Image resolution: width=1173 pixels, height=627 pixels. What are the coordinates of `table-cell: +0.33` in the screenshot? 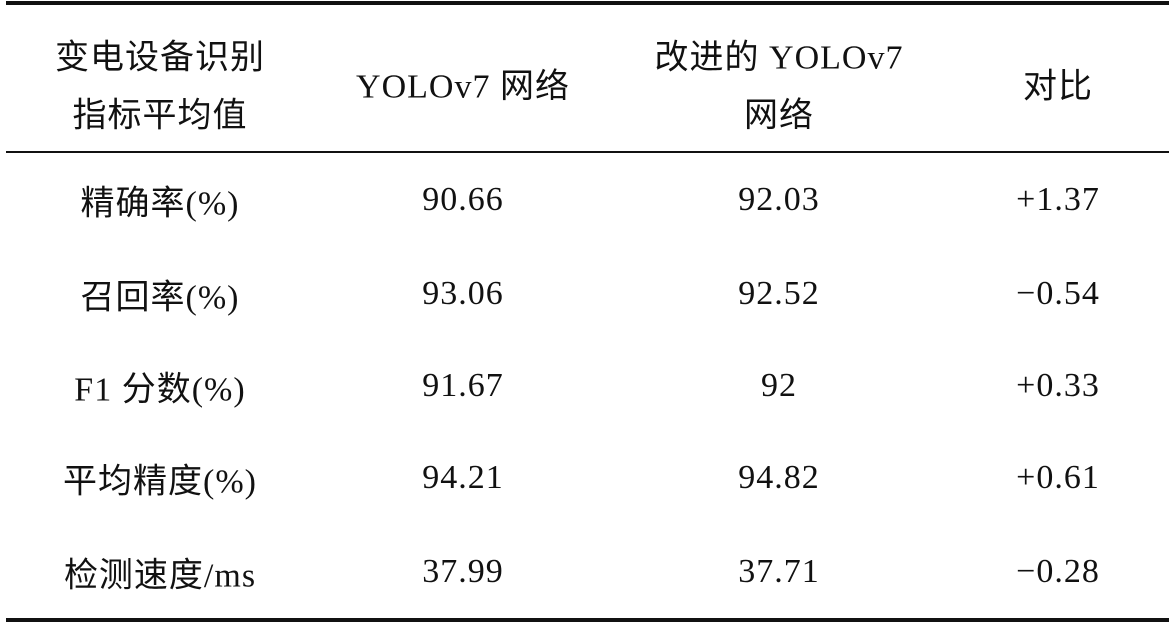 It's located at (1058, 385).